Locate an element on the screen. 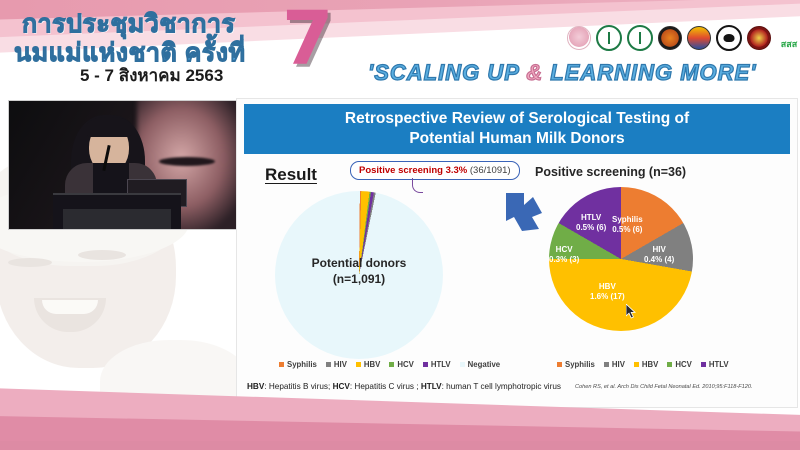 The width and height of the screenshot is (800, 450). footnote-abbr-hbv: HBV is located at coordinates (256, 386).